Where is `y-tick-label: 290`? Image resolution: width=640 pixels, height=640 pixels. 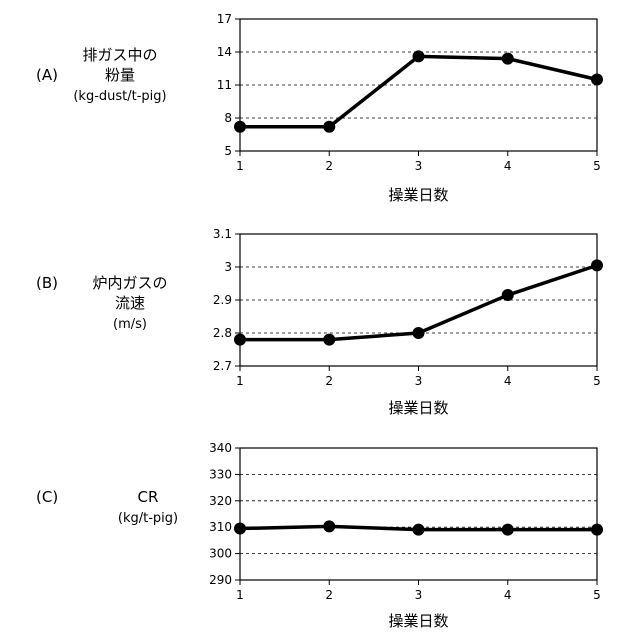 y-tick-label: 290 is located at coordinates (220, 580).